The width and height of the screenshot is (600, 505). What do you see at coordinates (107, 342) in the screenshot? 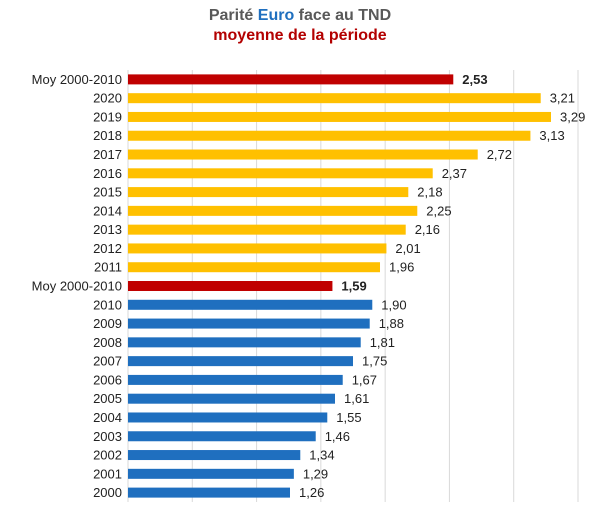
I see `category-label: 2008` at bounding box center [107, 342].